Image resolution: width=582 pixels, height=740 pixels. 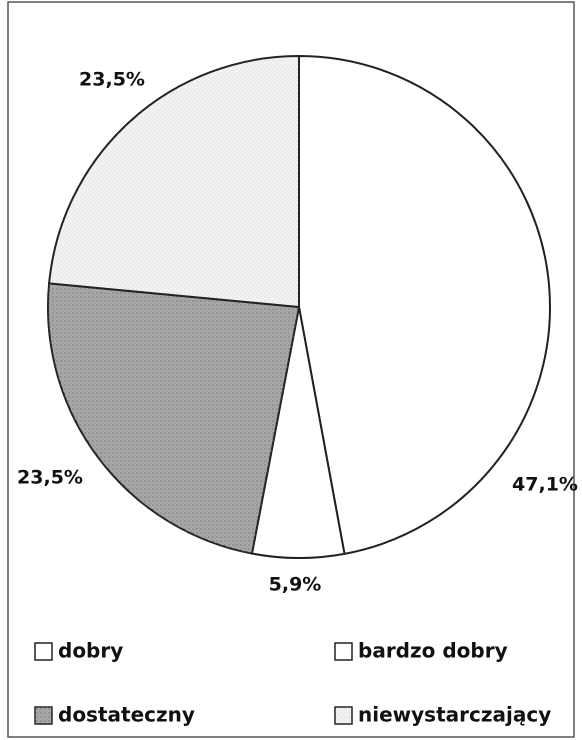 I want to click on legend-label: dostateczny, so click(x=126, y=715).